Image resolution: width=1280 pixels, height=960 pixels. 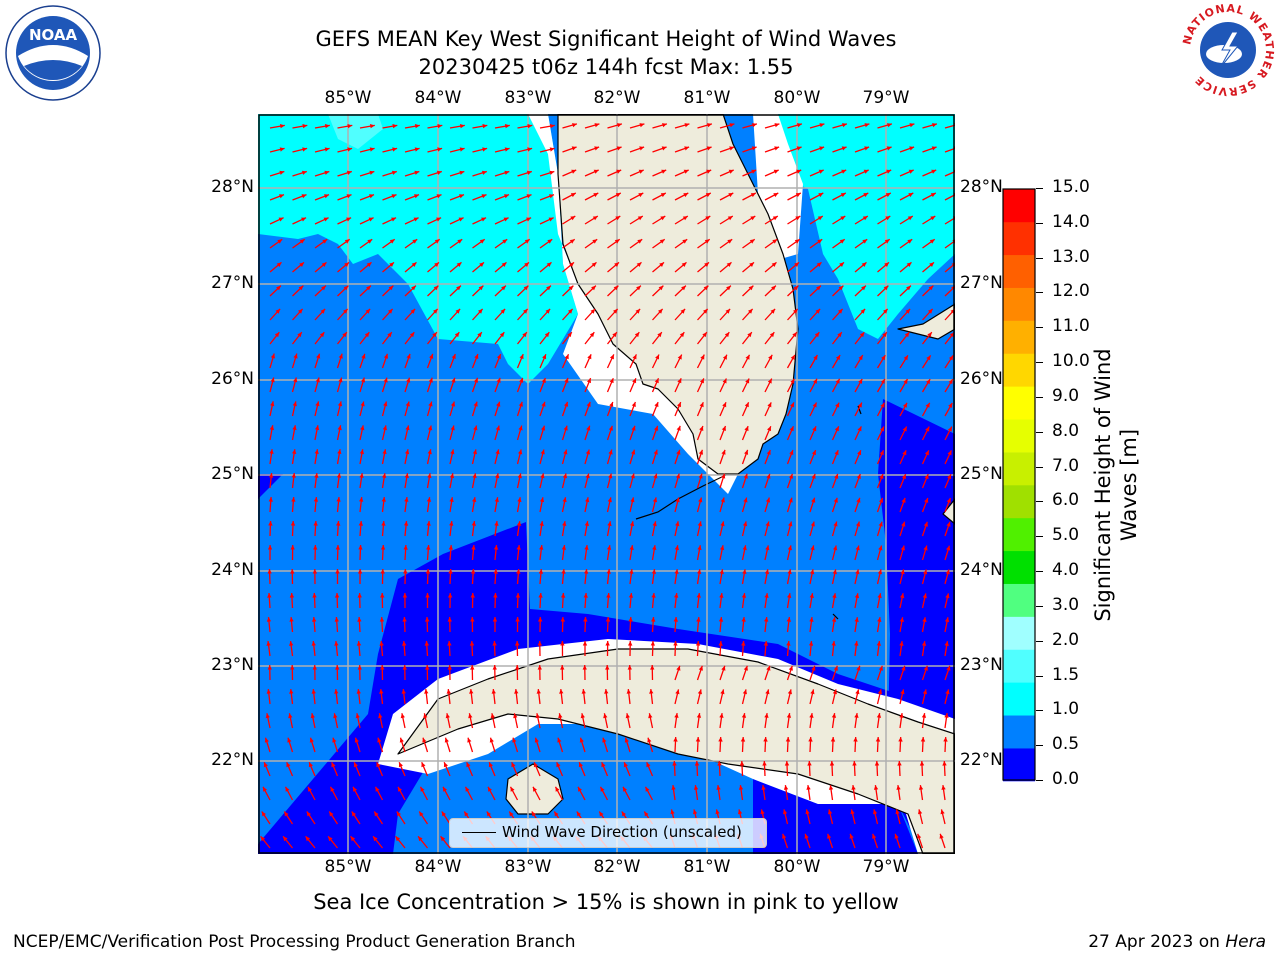 I want to click on colorbar-cell, so click(x=1019, y=732).